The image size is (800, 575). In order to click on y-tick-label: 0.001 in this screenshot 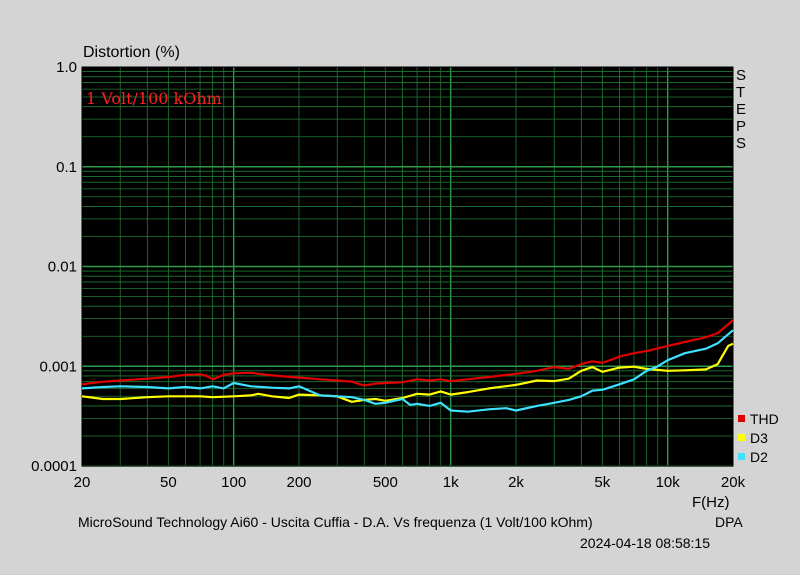, I will do `click(58, 366)`.